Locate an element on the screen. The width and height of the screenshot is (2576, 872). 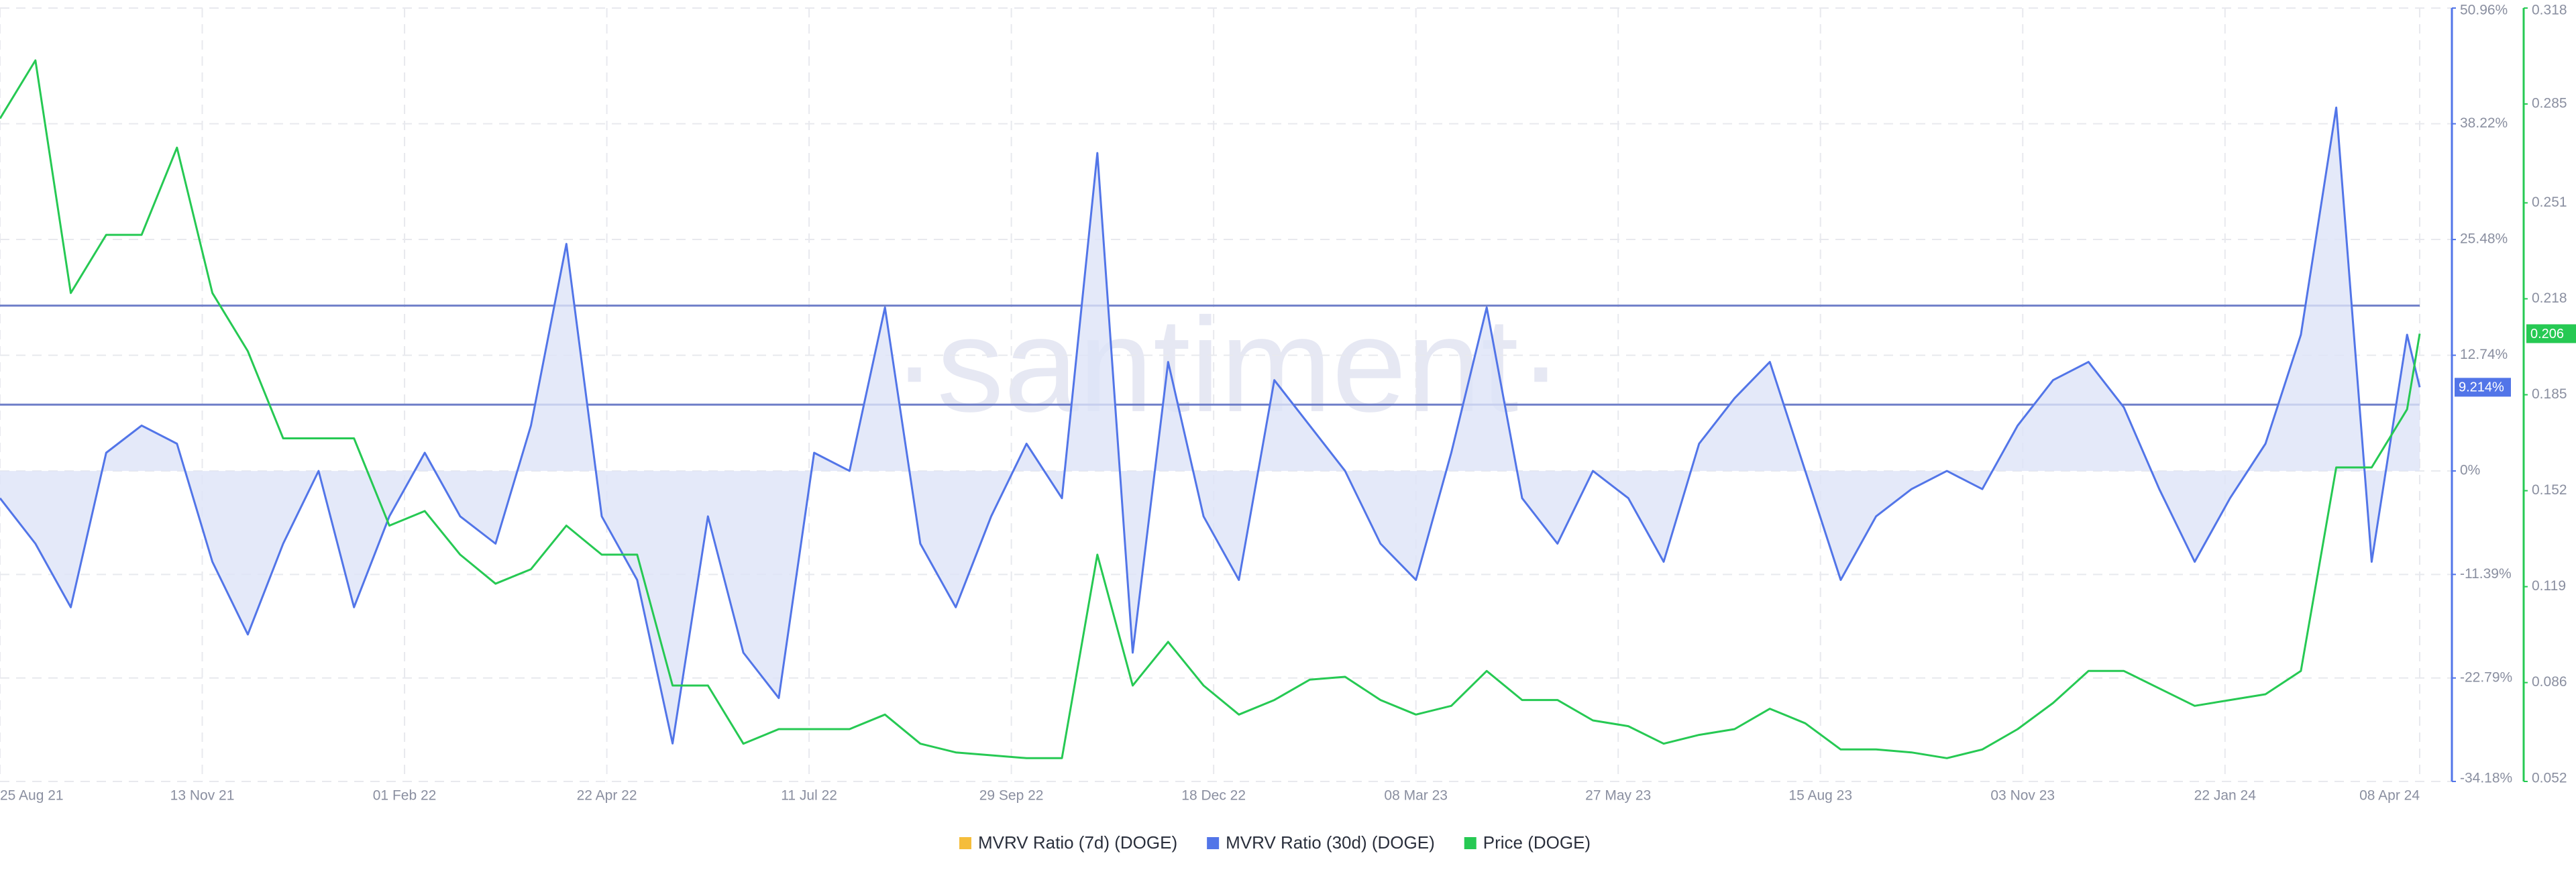
x-tick-label: 08 Apr 24 is located at coordinates (2389, 796).